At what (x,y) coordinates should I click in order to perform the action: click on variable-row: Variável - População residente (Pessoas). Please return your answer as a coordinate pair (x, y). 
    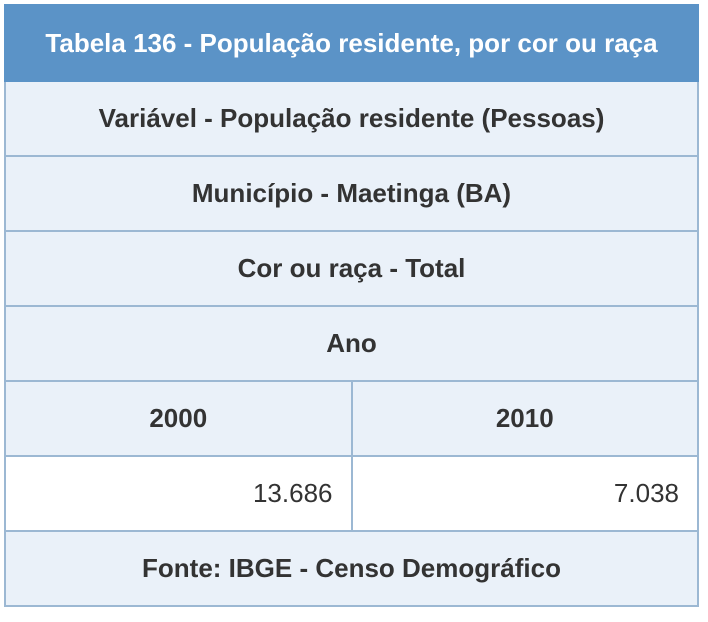
    Looking at the image, I should click on (351, 118).